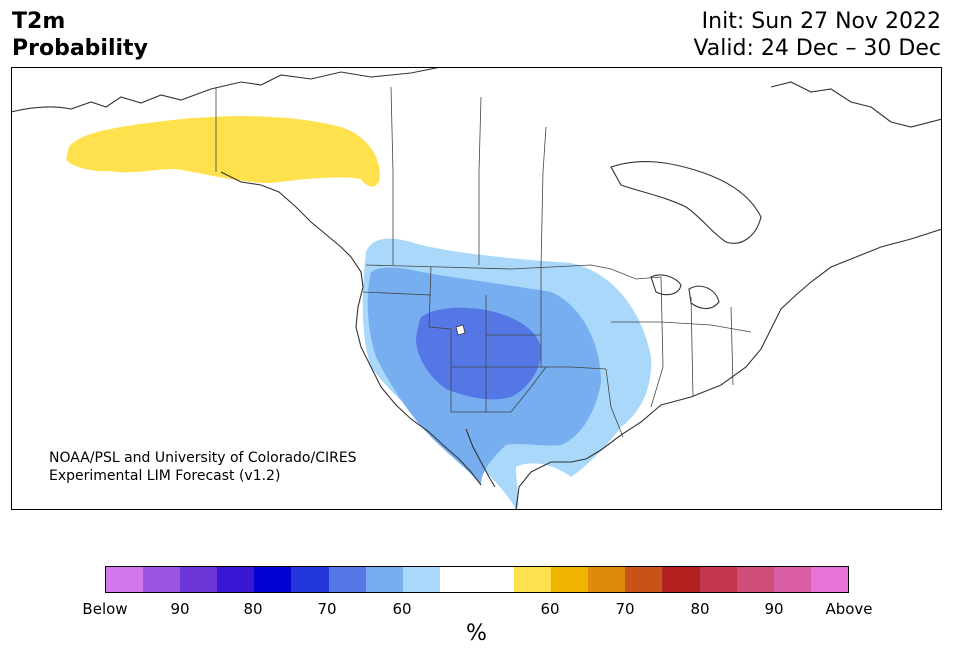  What do you see at coordinates (817, 48) in the screenshot?
I see `valid-range: Valid: 24 Dec – 30 Dec` at bounding box center [817, 48].